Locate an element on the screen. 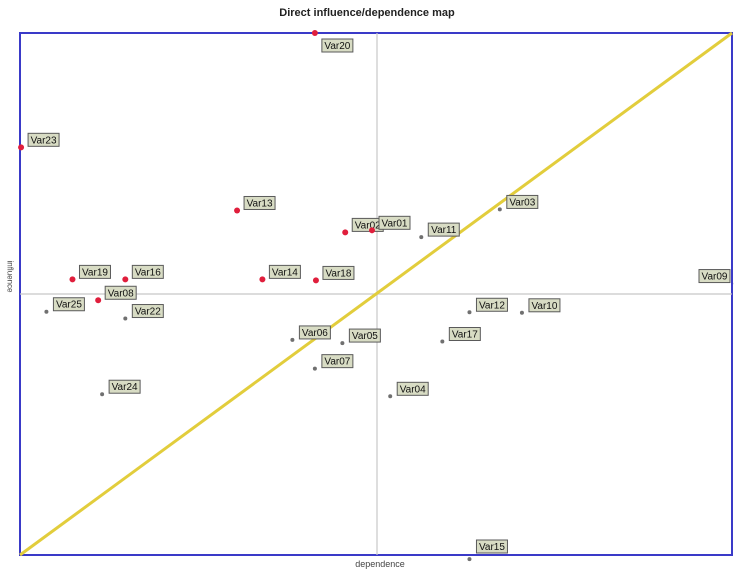 The width and height of the screenshot is (734, 571). point-var18: Var18 is located at coordinates (333, 274).